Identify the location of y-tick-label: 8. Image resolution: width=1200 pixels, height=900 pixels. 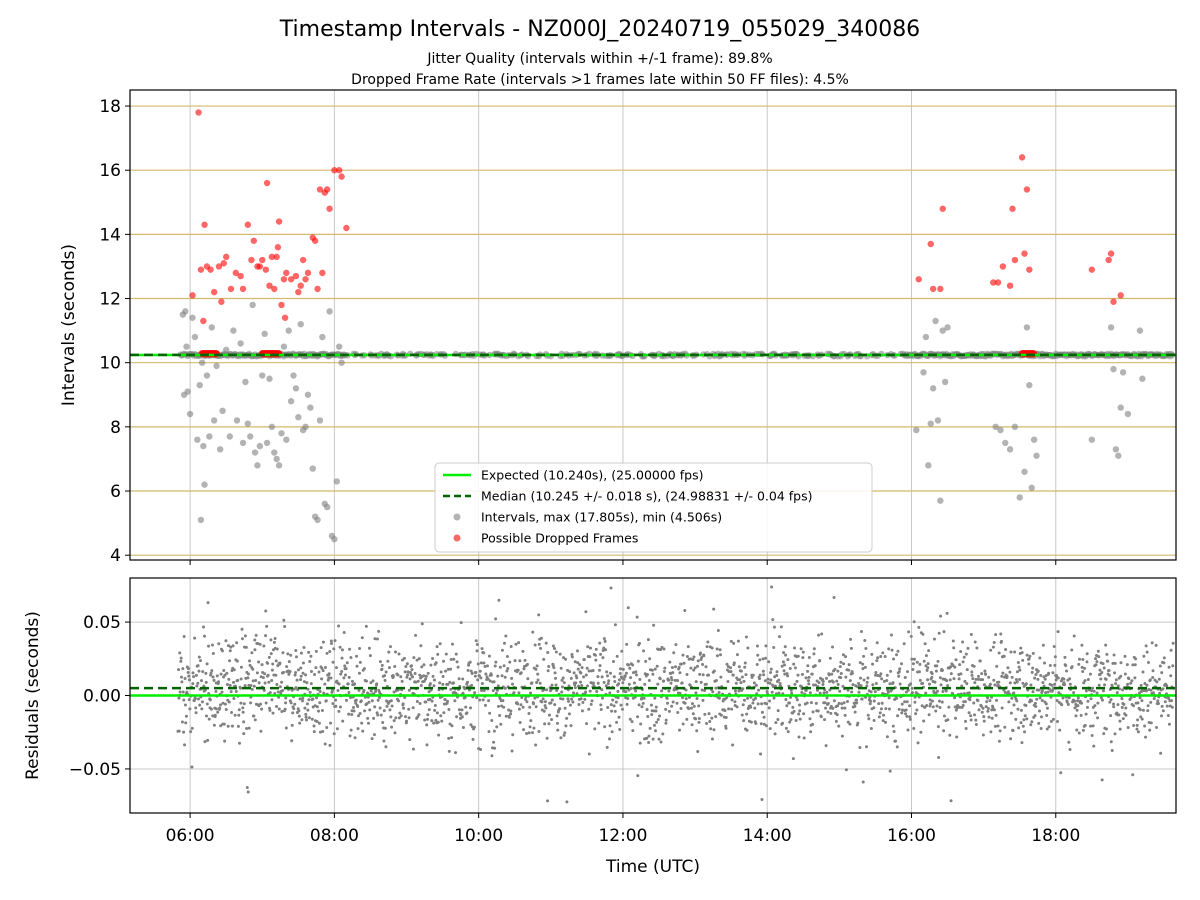
(115, 428).